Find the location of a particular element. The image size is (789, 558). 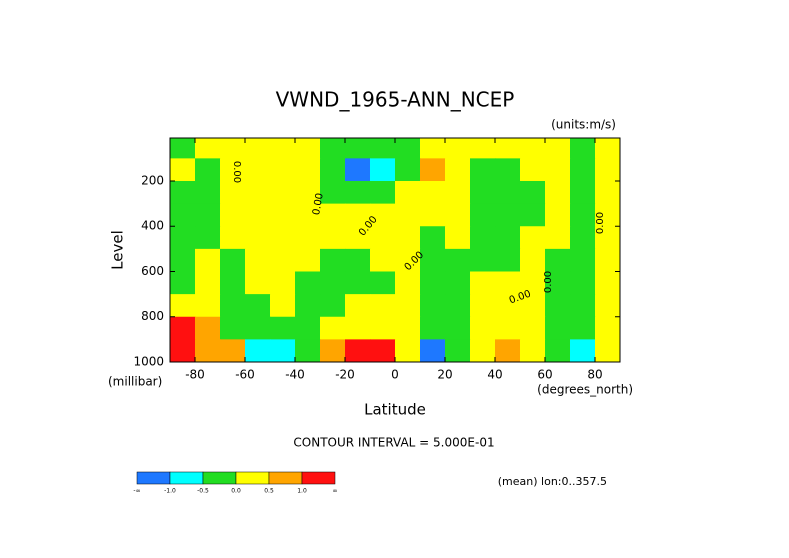

x-tick-label: 40 is located at coordinates (494, 375).